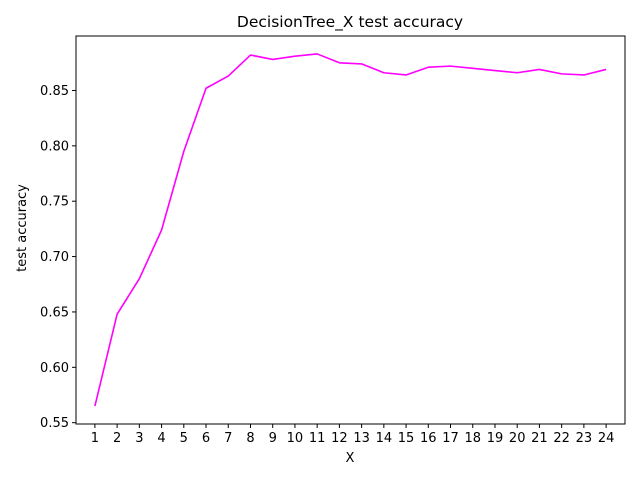  Describe the element at coordinates (54, 423) in the screenshot. I see `y-tick-label: 0.55` at that location.